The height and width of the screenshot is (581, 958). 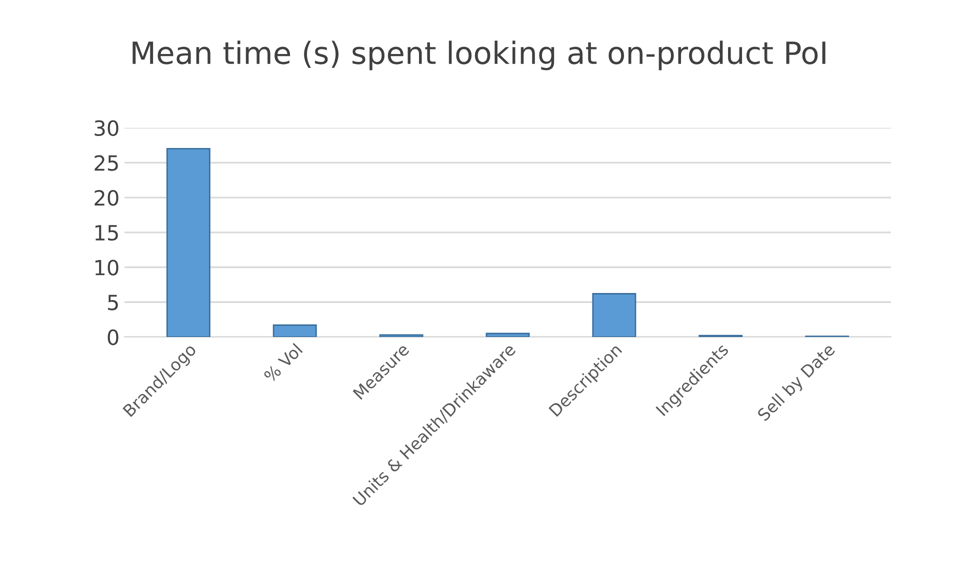 I want to click on y-tick-label: 0, so click(x=113, y=337).